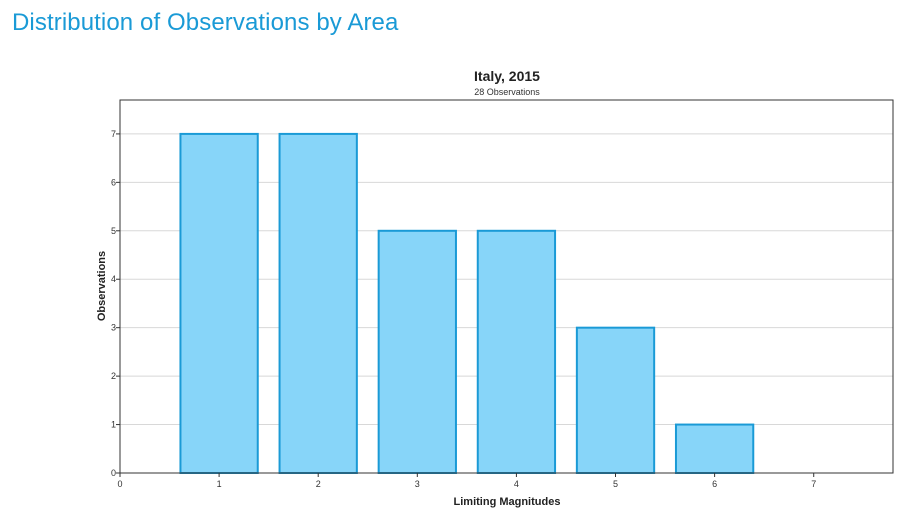 The width and height of the screenshot is (909, 513). I want to click on y-tick-label: 5, so click(113, 231).